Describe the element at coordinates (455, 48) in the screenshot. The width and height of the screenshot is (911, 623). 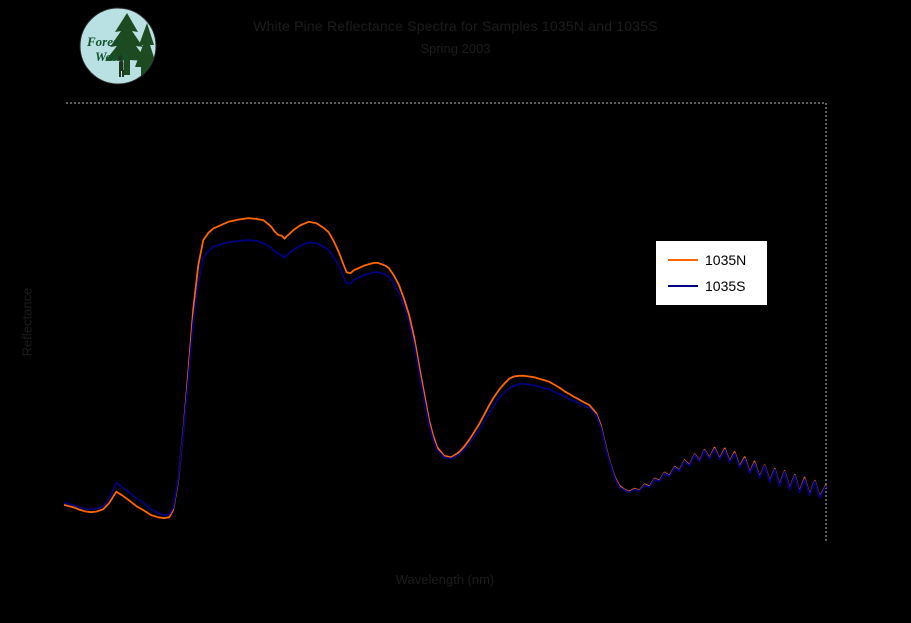
I see `chart-title-line2: Spring 2003` at that location.